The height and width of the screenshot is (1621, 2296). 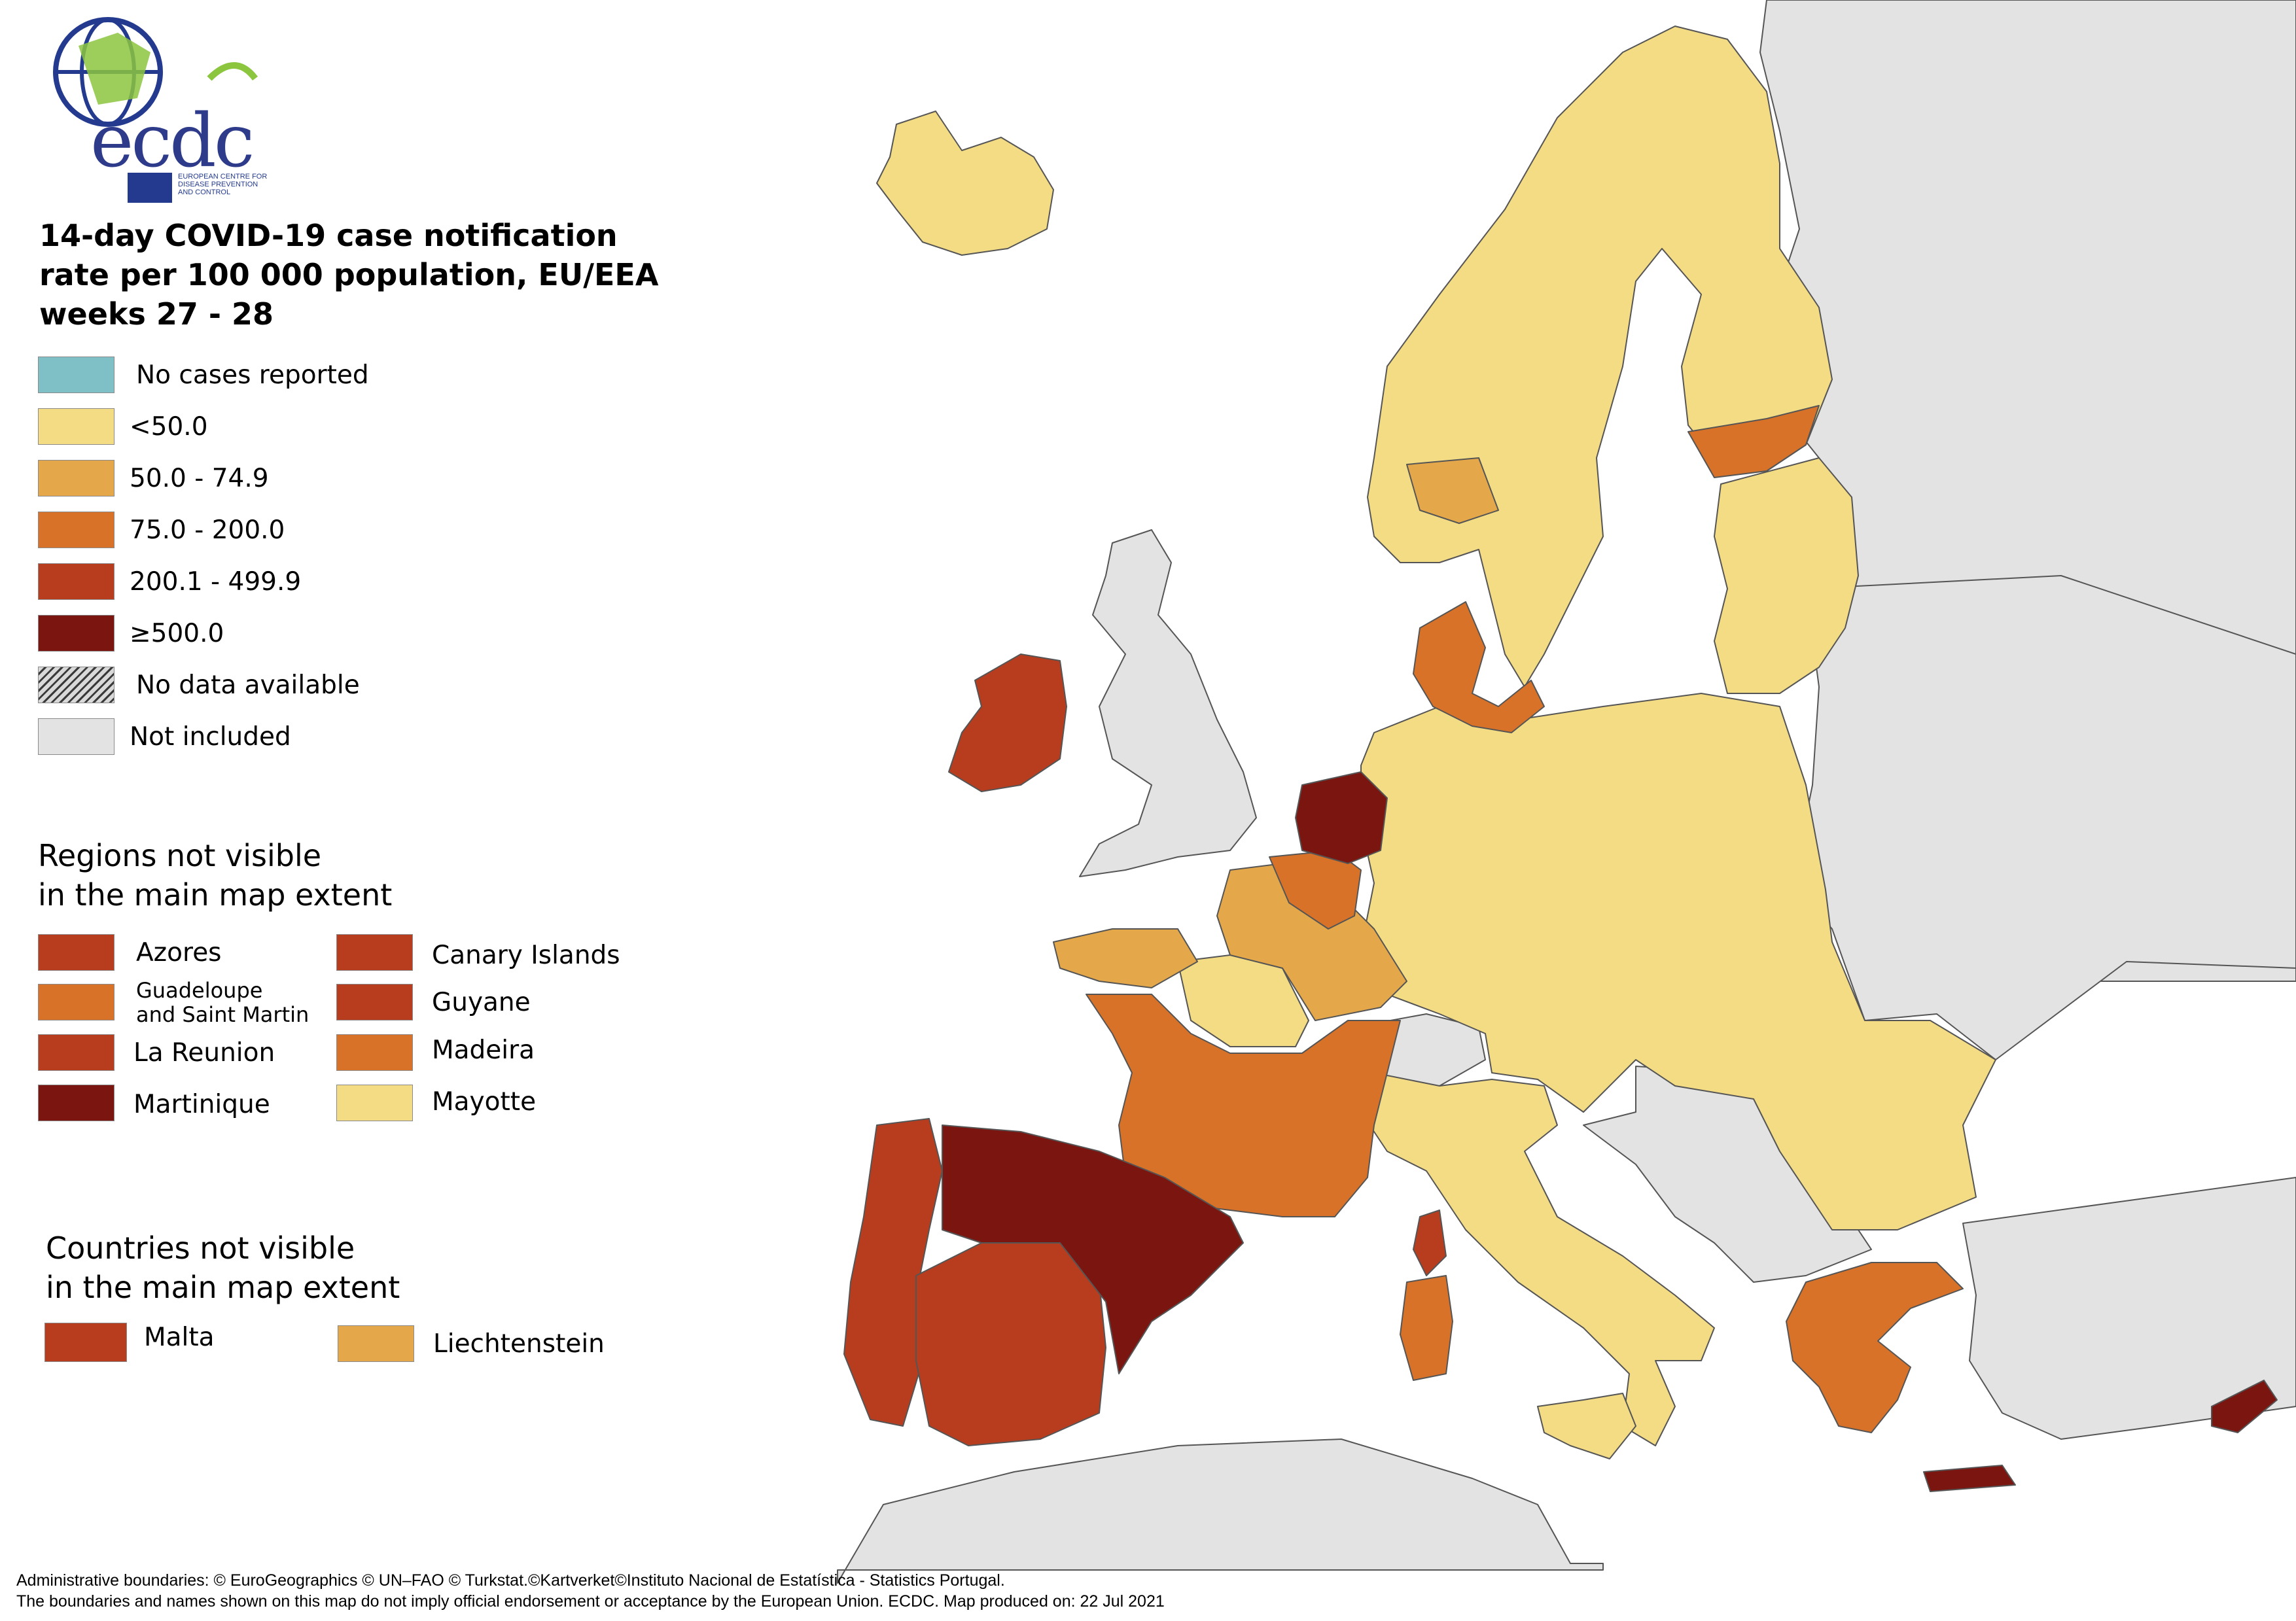 What do you see at coordinates (1341, 817) in the screenshot?
I see `map-region-netherlands` at bounding box center [1341, 817].